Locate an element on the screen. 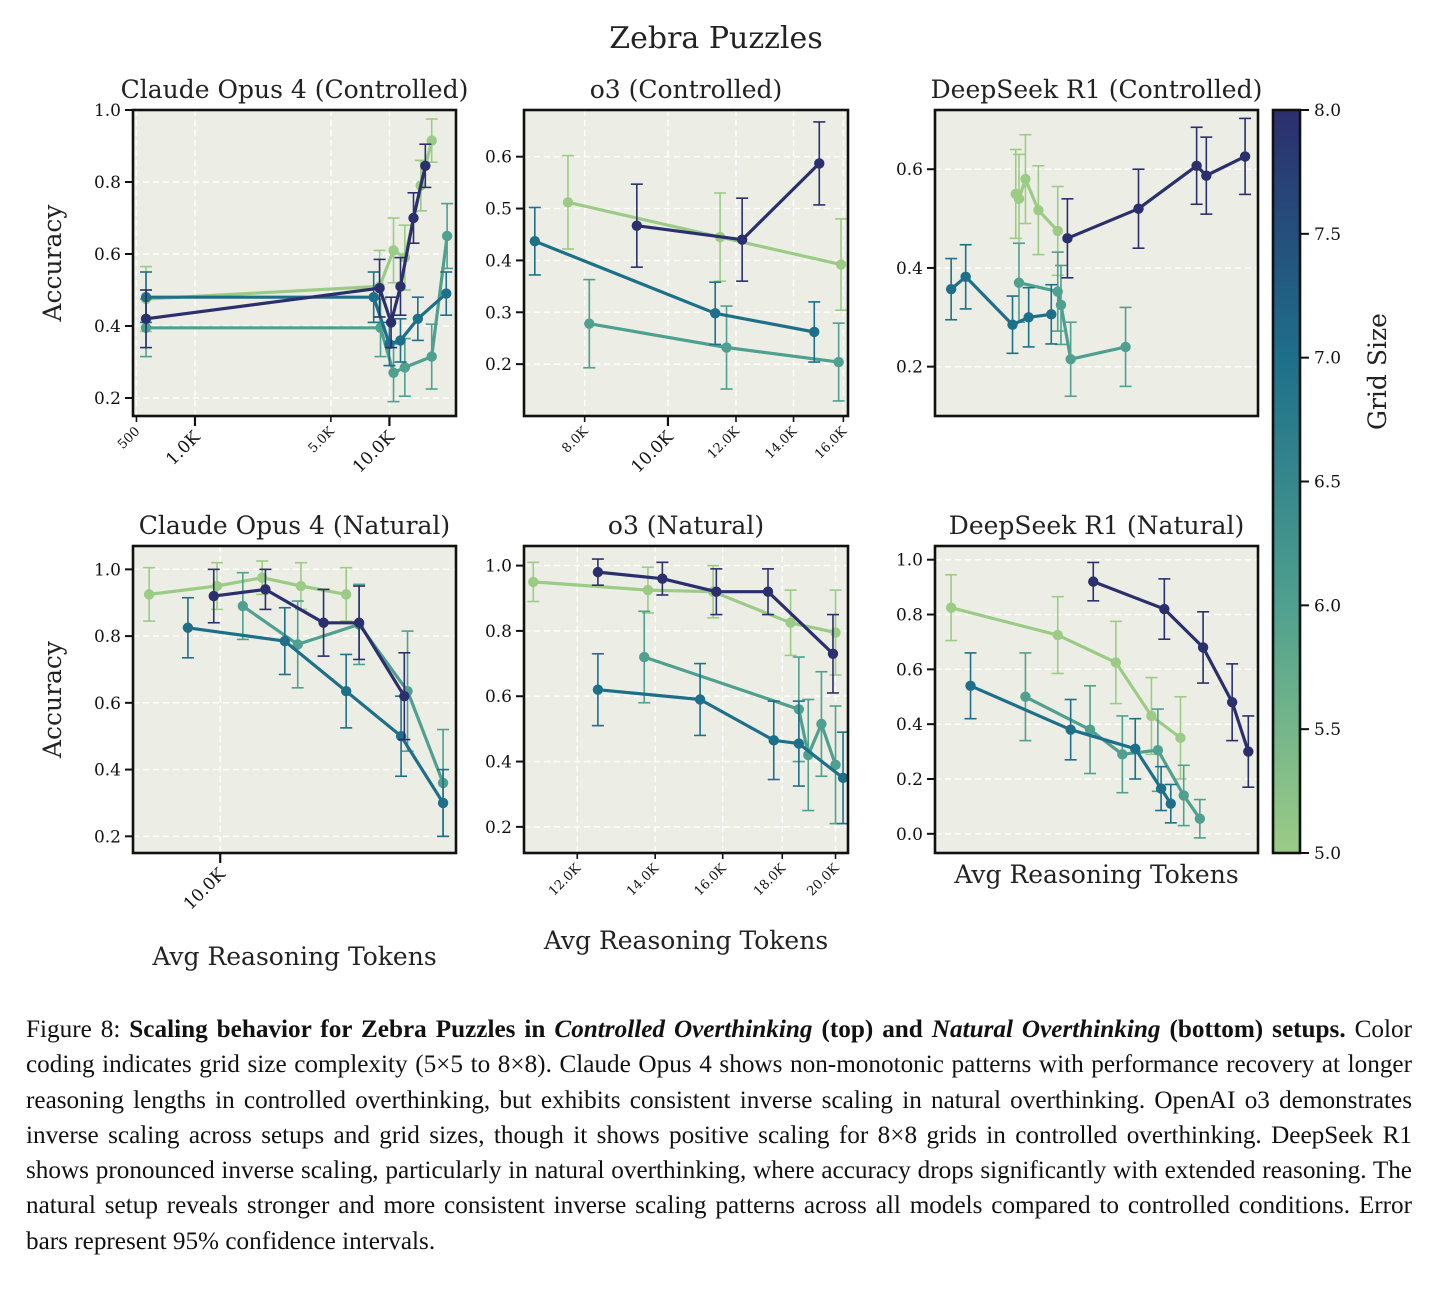 Image resolution: width=1440 pixels, height=1312 pixels. subplot-title: Claude Opus 4 (Controlled) is located at coordinates (295, 89).